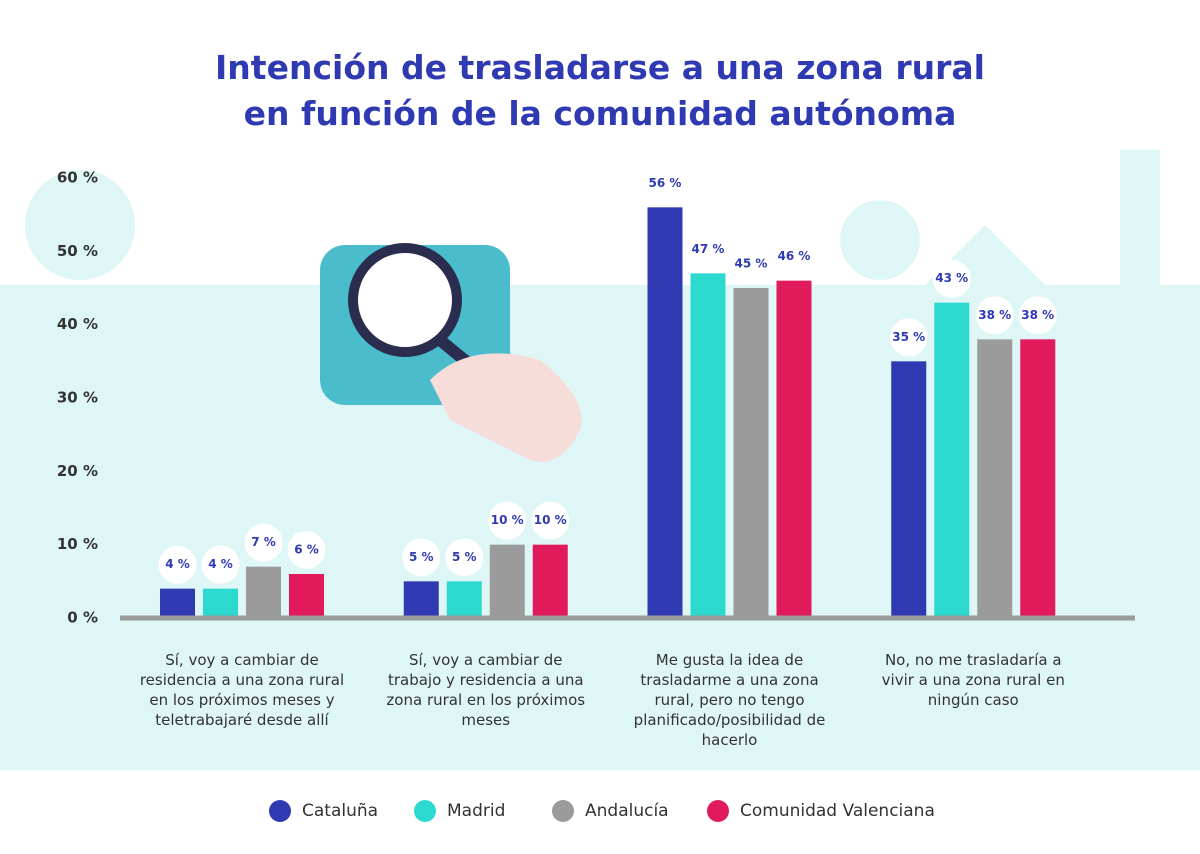  I want to click on value-label: 56 %, so click(665, 183).